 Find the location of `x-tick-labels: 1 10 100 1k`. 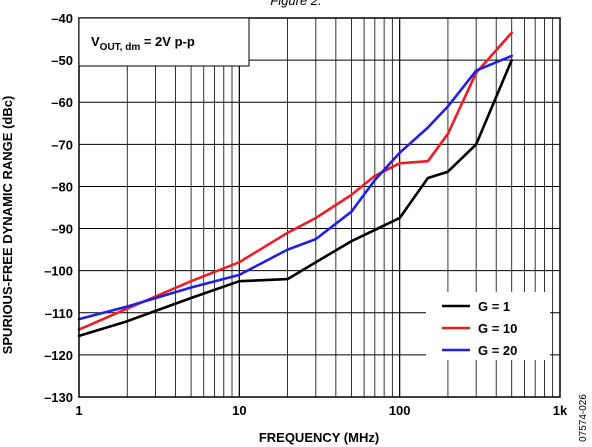

x-tick-labels: 1 10 100 1k is located at coordinates (321, 410).